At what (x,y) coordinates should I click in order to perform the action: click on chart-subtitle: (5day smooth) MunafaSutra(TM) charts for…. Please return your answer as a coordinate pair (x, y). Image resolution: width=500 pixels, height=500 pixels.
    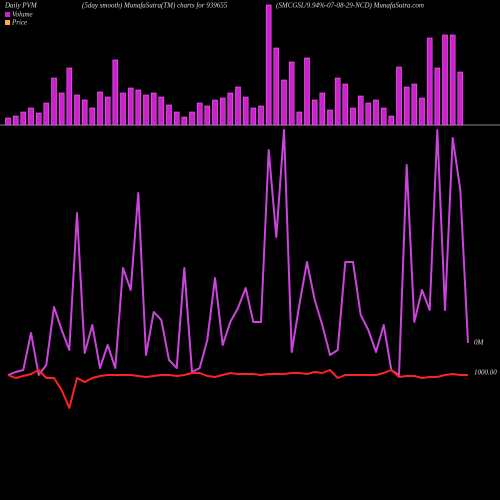
    Looking at the image, I should click on (155, 6).